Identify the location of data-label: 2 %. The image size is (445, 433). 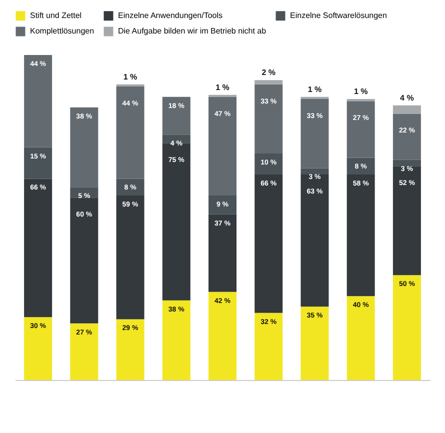
(269, 73).